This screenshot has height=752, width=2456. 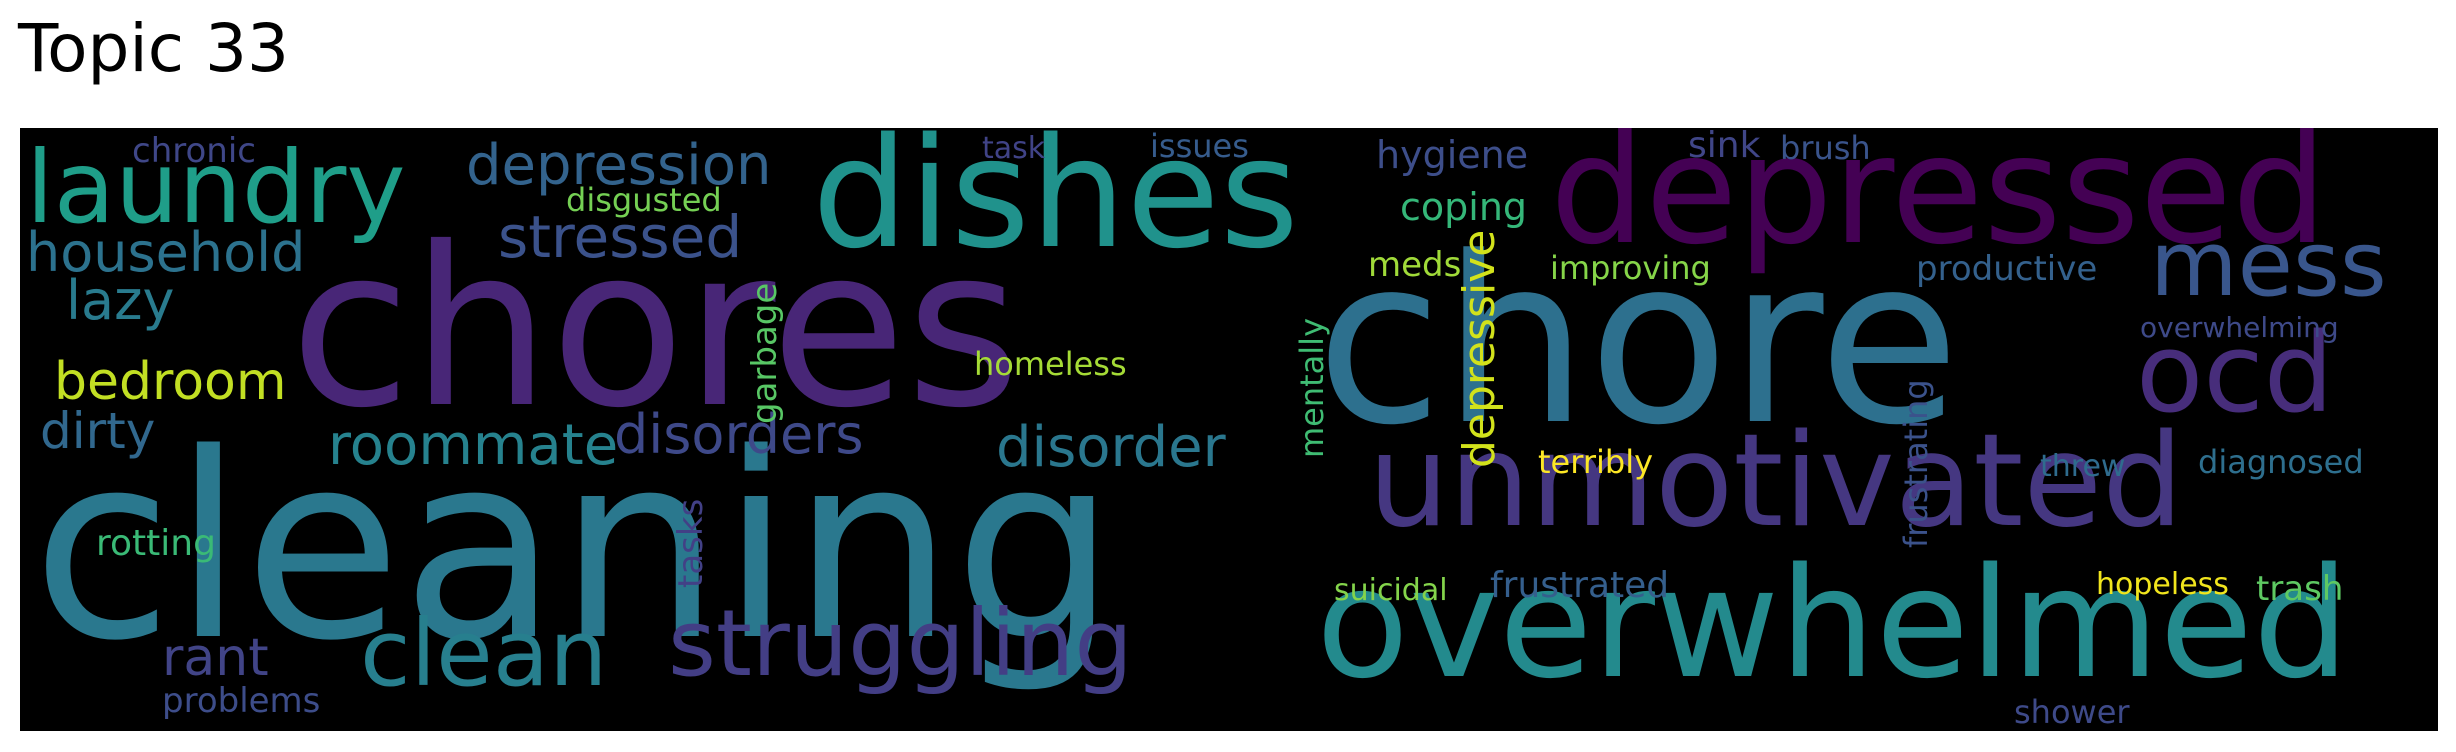 I want to click on word-clean: clean, so click(x=484, y=653).